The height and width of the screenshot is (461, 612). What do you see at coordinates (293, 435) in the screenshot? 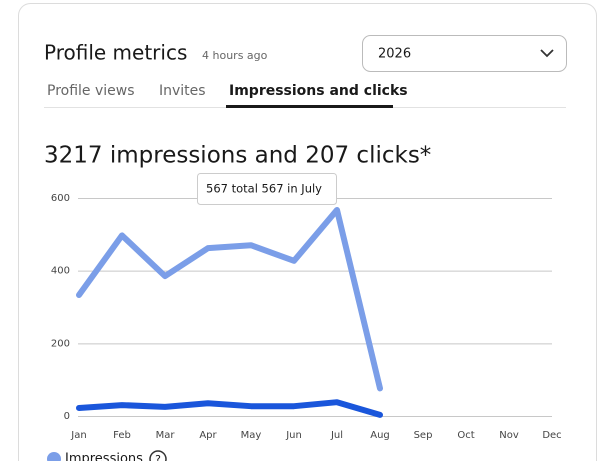
I see `x-tick-label: Jun` at bounding box center [293, 435].